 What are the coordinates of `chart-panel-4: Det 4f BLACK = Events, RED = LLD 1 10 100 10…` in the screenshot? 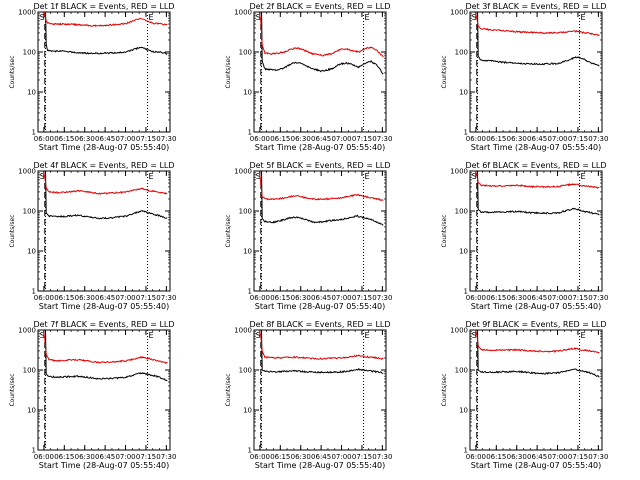 It's located at (92, 236).